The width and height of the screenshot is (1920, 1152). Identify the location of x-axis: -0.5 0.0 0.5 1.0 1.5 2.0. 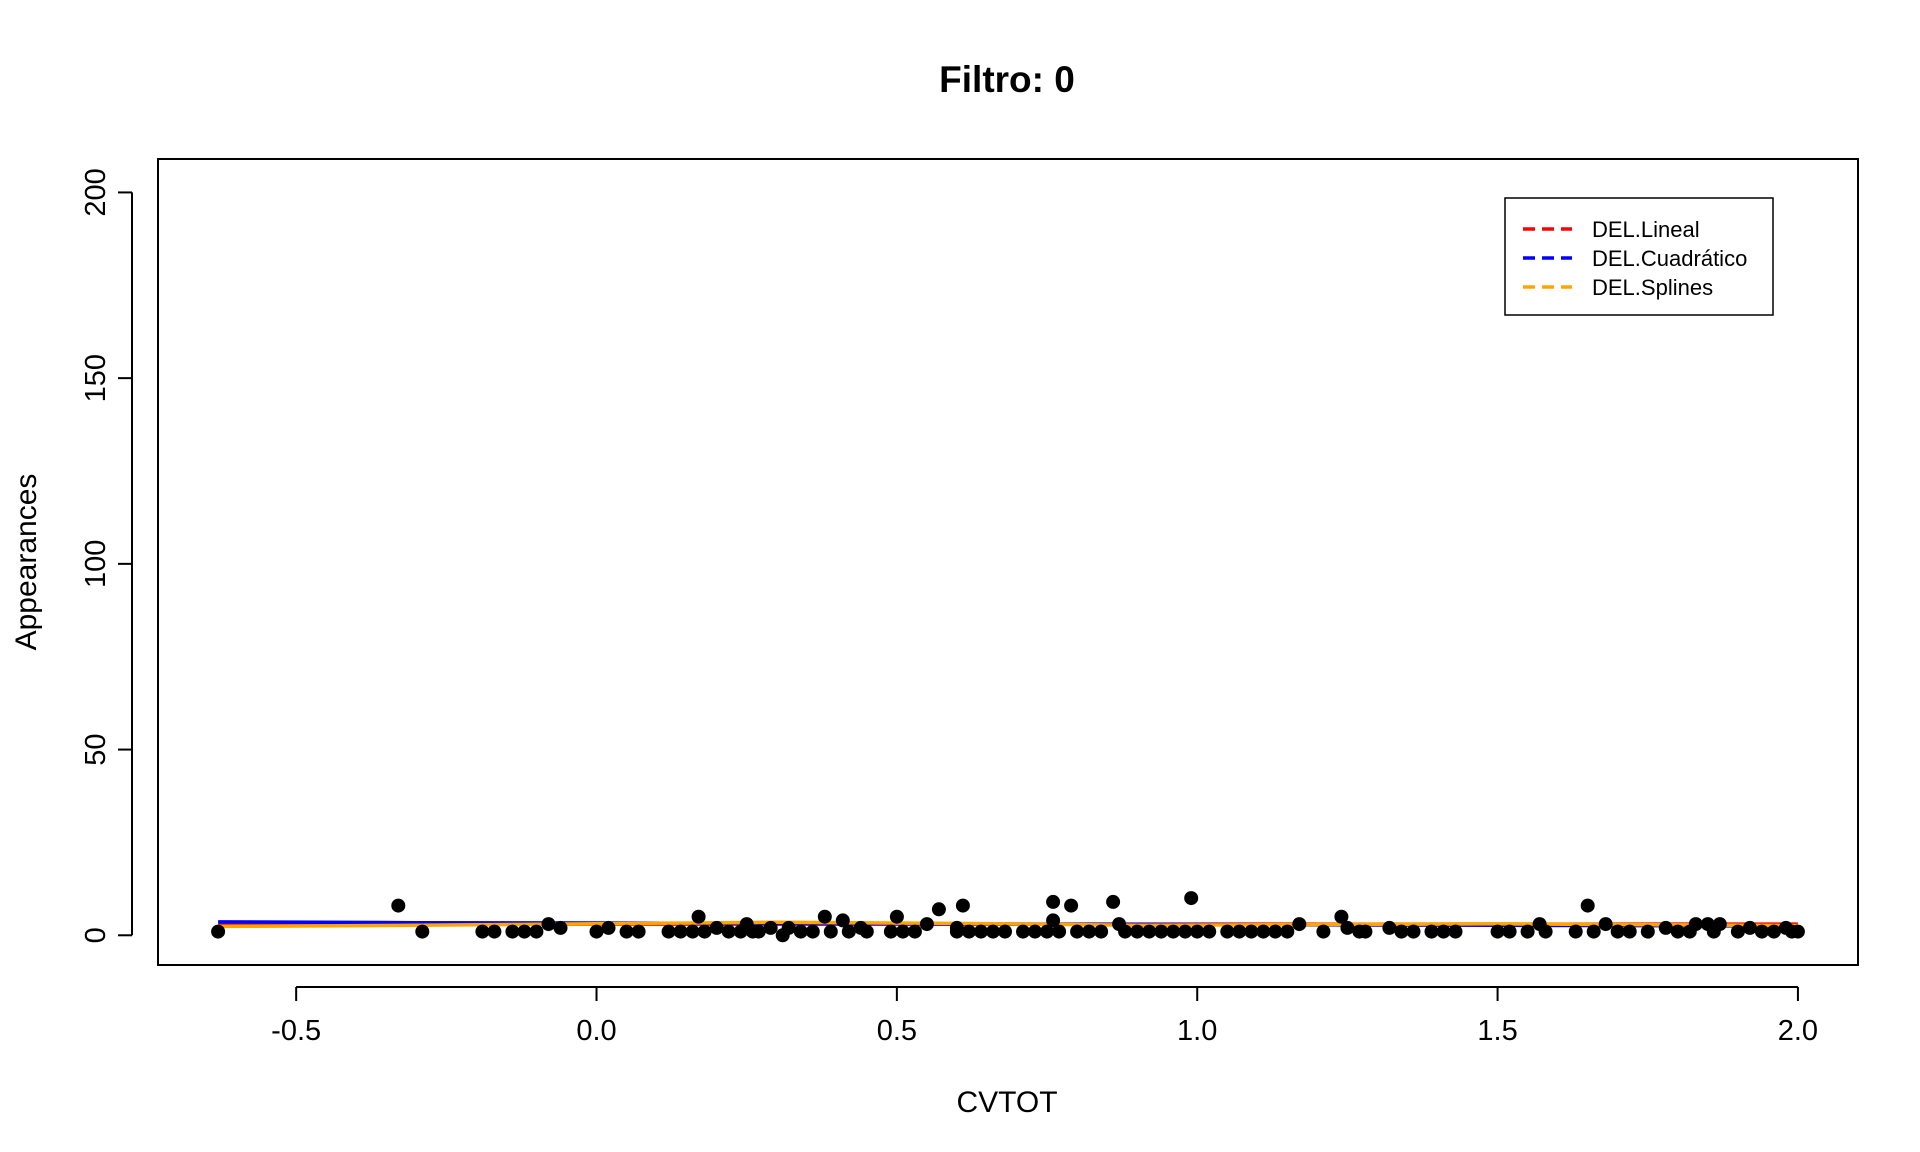
(1044, 1016).